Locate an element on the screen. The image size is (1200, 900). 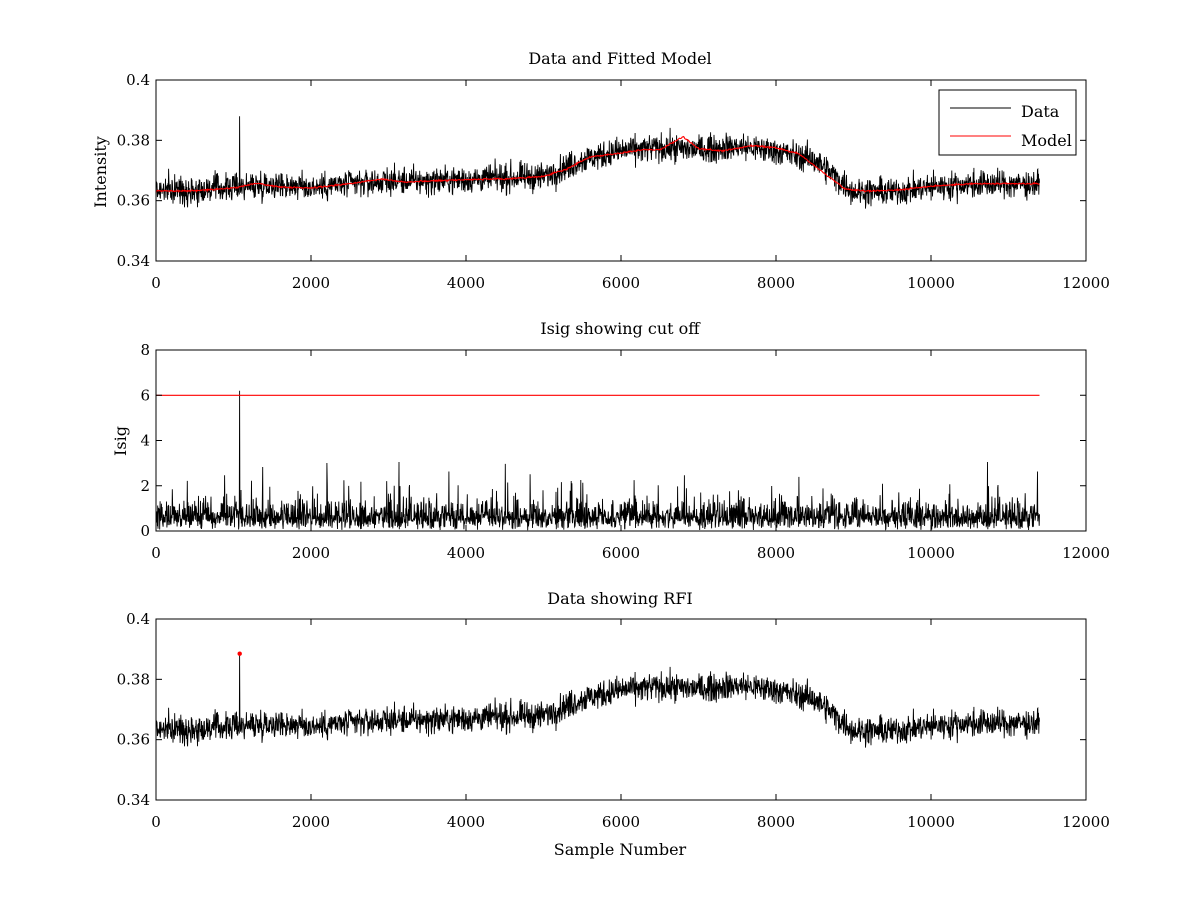
legend-box is located at coordinates (1007, 122).